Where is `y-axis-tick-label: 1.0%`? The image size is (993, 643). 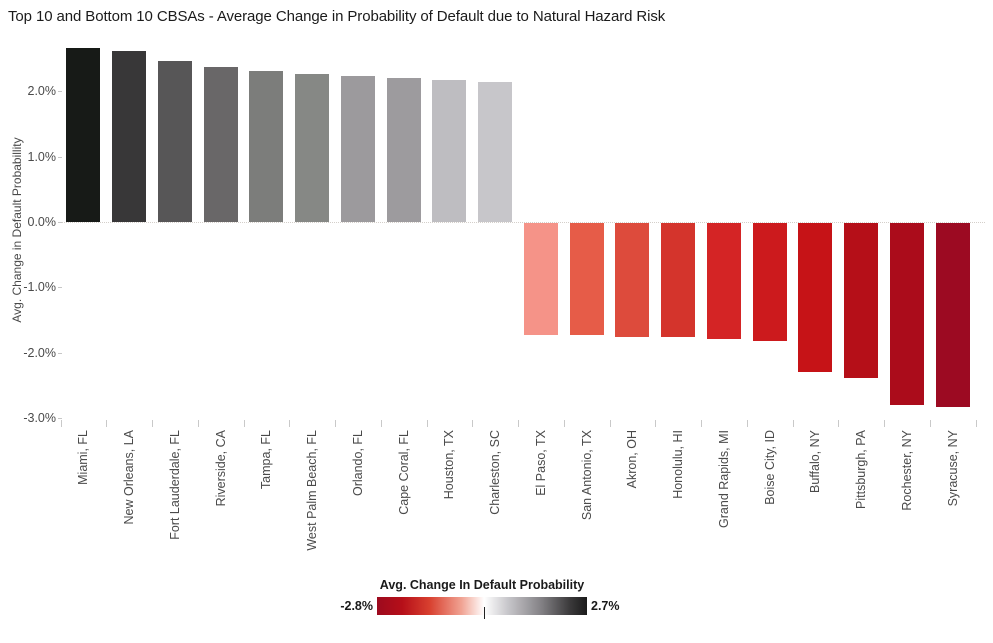 y-axis-tick-label: 1.0% is located at coordinates (42, 156).